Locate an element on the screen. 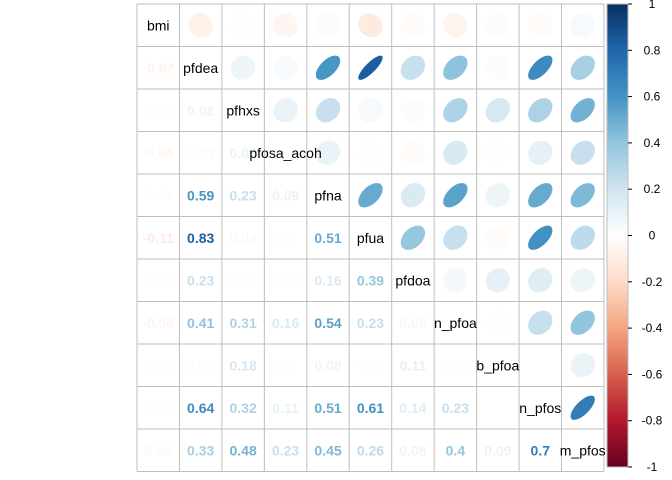  correlation-value: -0.06 is located at coordinates (158, 323).